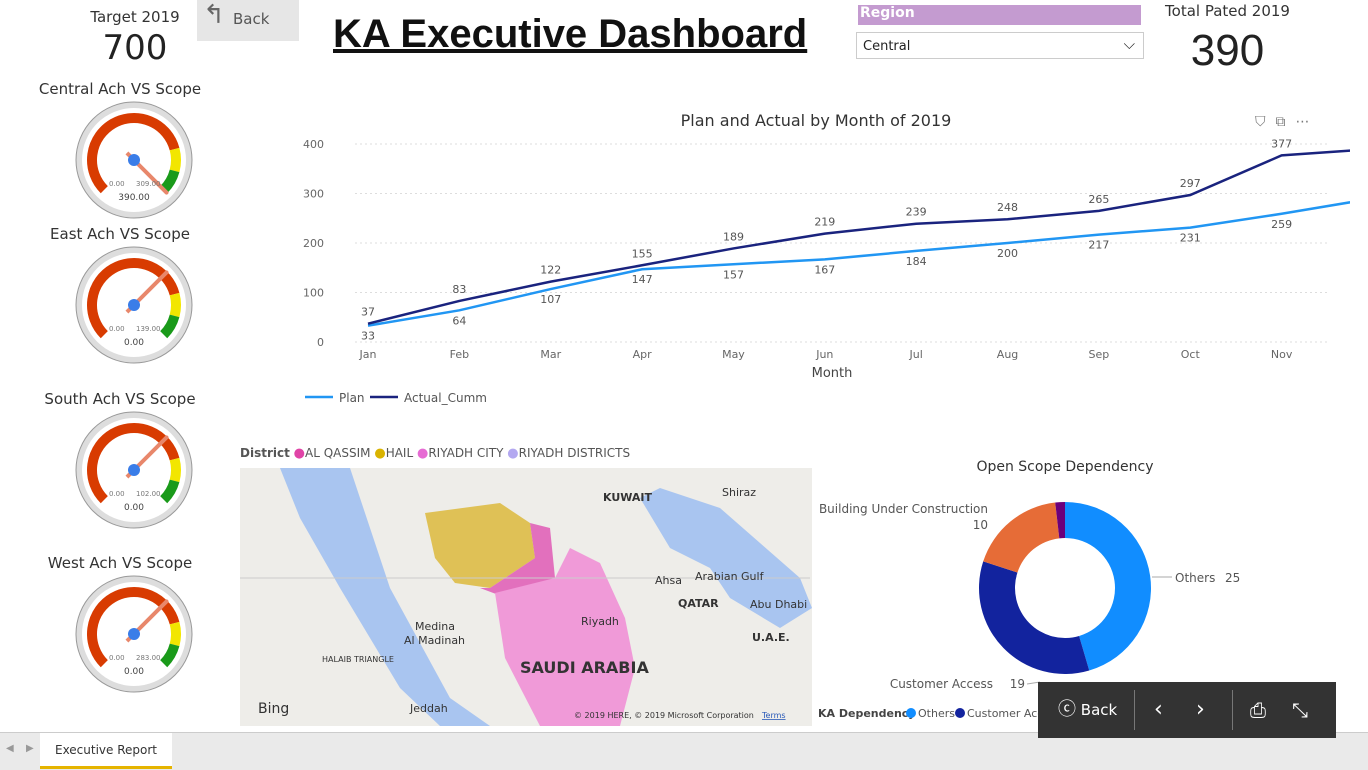  Describe the element at coordinates (1281, 143) in the screenshot. I see `data-label: 377` at that location.